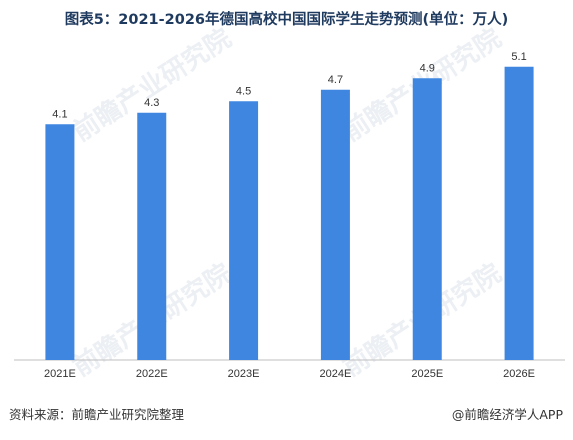 This screenshot has height=440, width=573. What do you see at coordinates (60, 374) in the screenshot?
I see `x-tick-label: 2021E` at bounding box center [60, 374].